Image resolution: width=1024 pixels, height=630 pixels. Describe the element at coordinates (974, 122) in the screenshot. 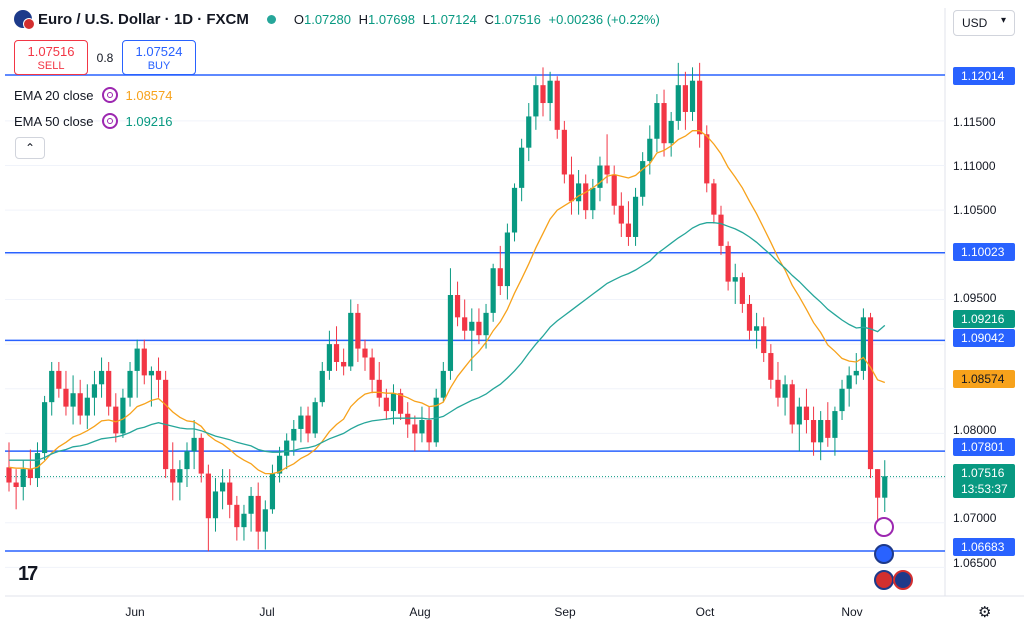

I see `y-tick: 1.11500` at that location.